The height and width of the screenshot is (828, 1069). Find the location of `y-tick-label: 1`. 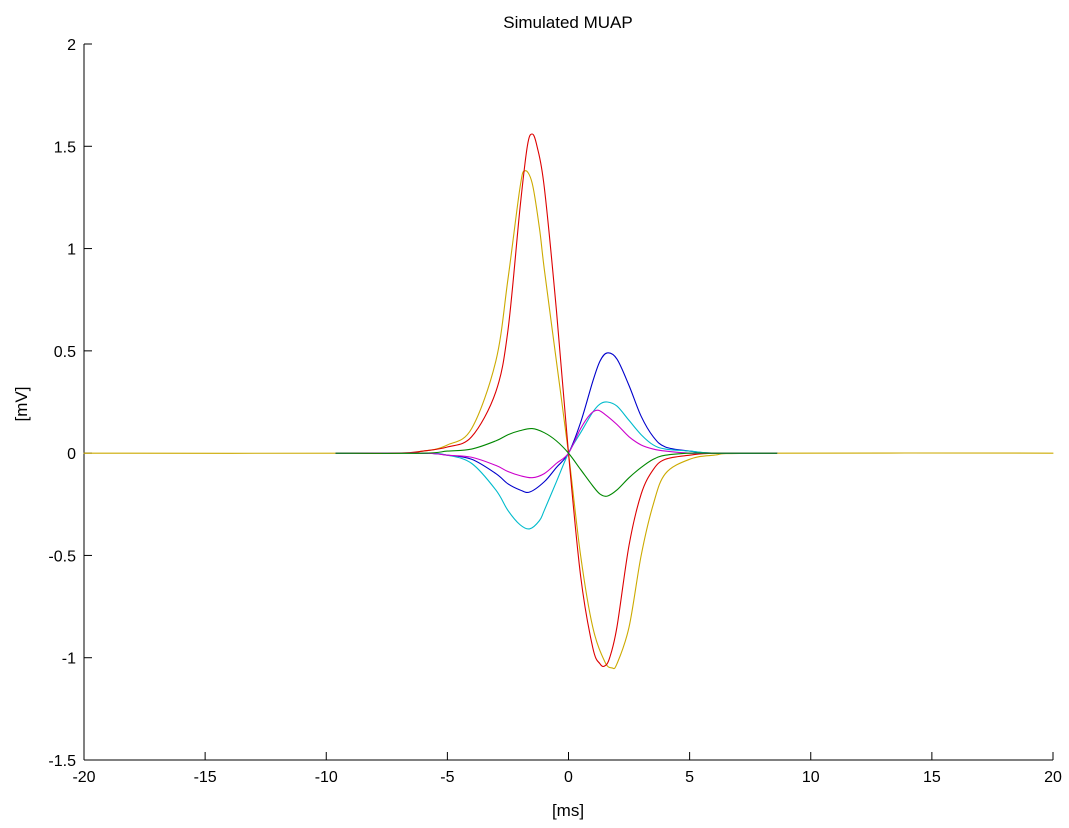

y-tick-label: 1 is located at coordinates (71, 250).